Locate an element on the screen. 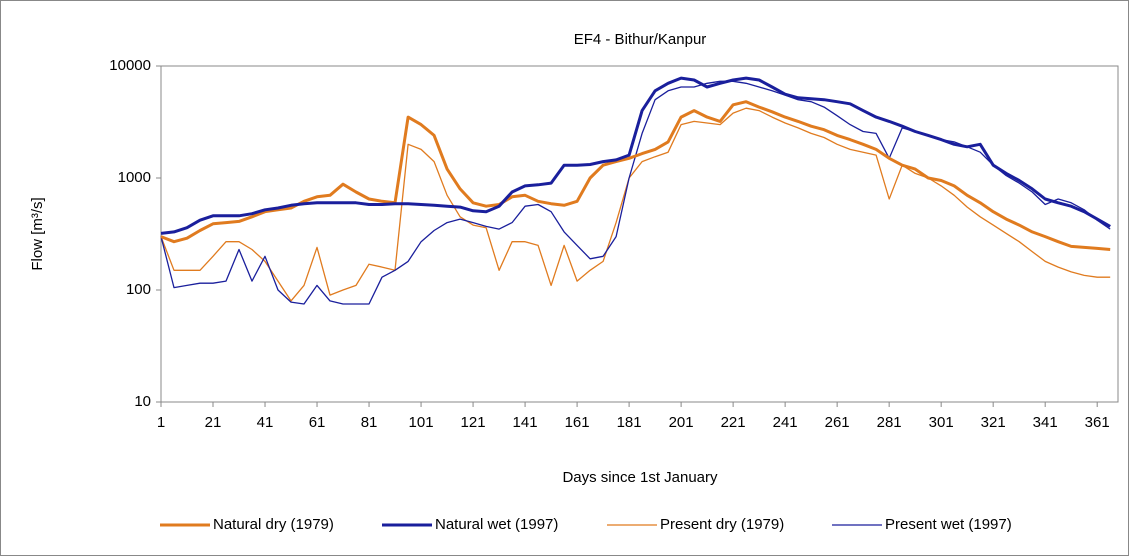 The width and height of the screenshot is (1130, 557). x-tick-label: 241 is located at coordinates (785, 422).